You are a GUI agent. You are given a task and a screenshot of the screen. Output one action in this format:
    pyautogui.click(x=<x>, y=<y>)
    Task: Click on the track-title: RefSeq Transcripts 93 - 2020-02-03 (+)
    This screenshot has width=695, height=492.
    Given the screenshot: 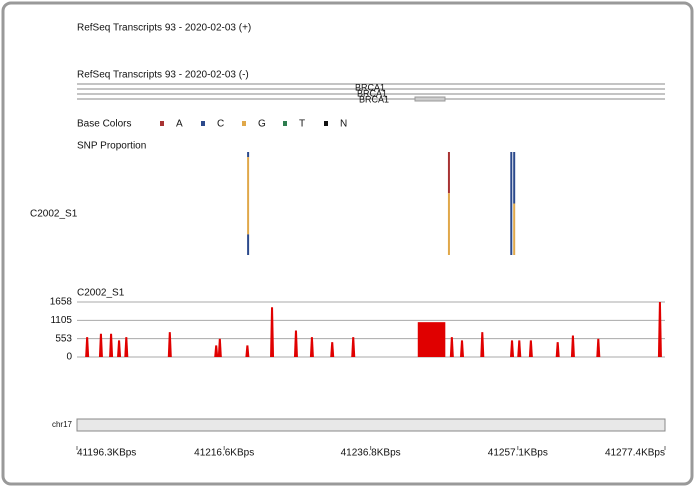 What is the action you would take?
    pyautogui.click(x=164, y=28)
    